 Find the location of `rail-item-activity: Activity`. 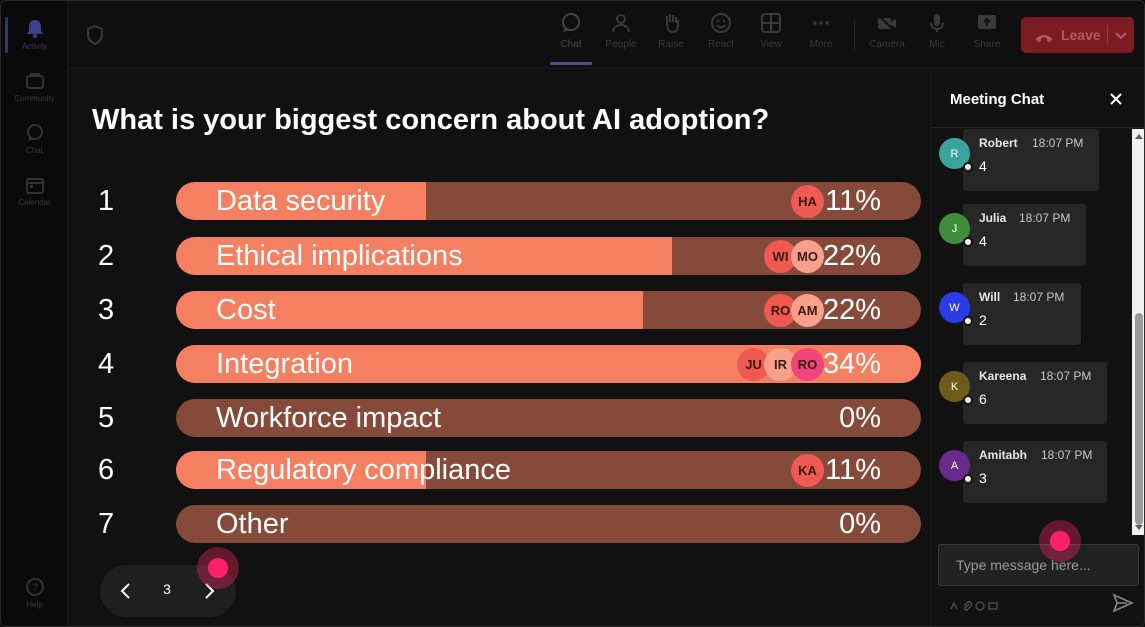

rail-item-activity: Activity is located at coordinates (34, 35).